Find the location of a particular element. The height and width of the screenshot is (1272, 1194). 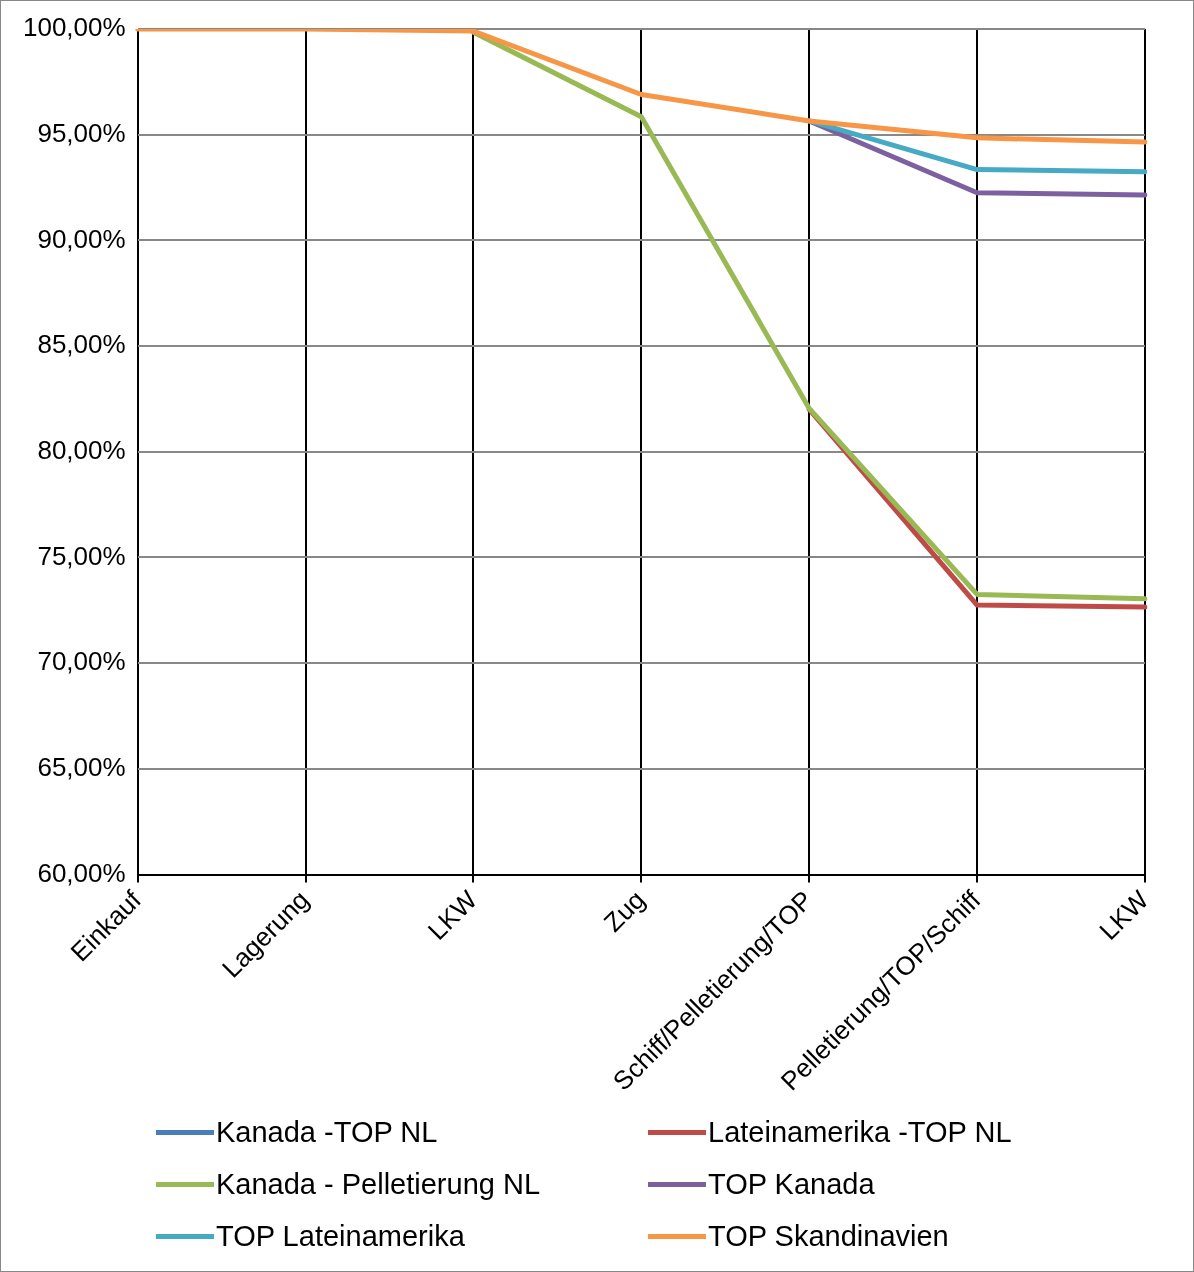

y-tick-label: 85,00% is located at coordinates (81, 344).